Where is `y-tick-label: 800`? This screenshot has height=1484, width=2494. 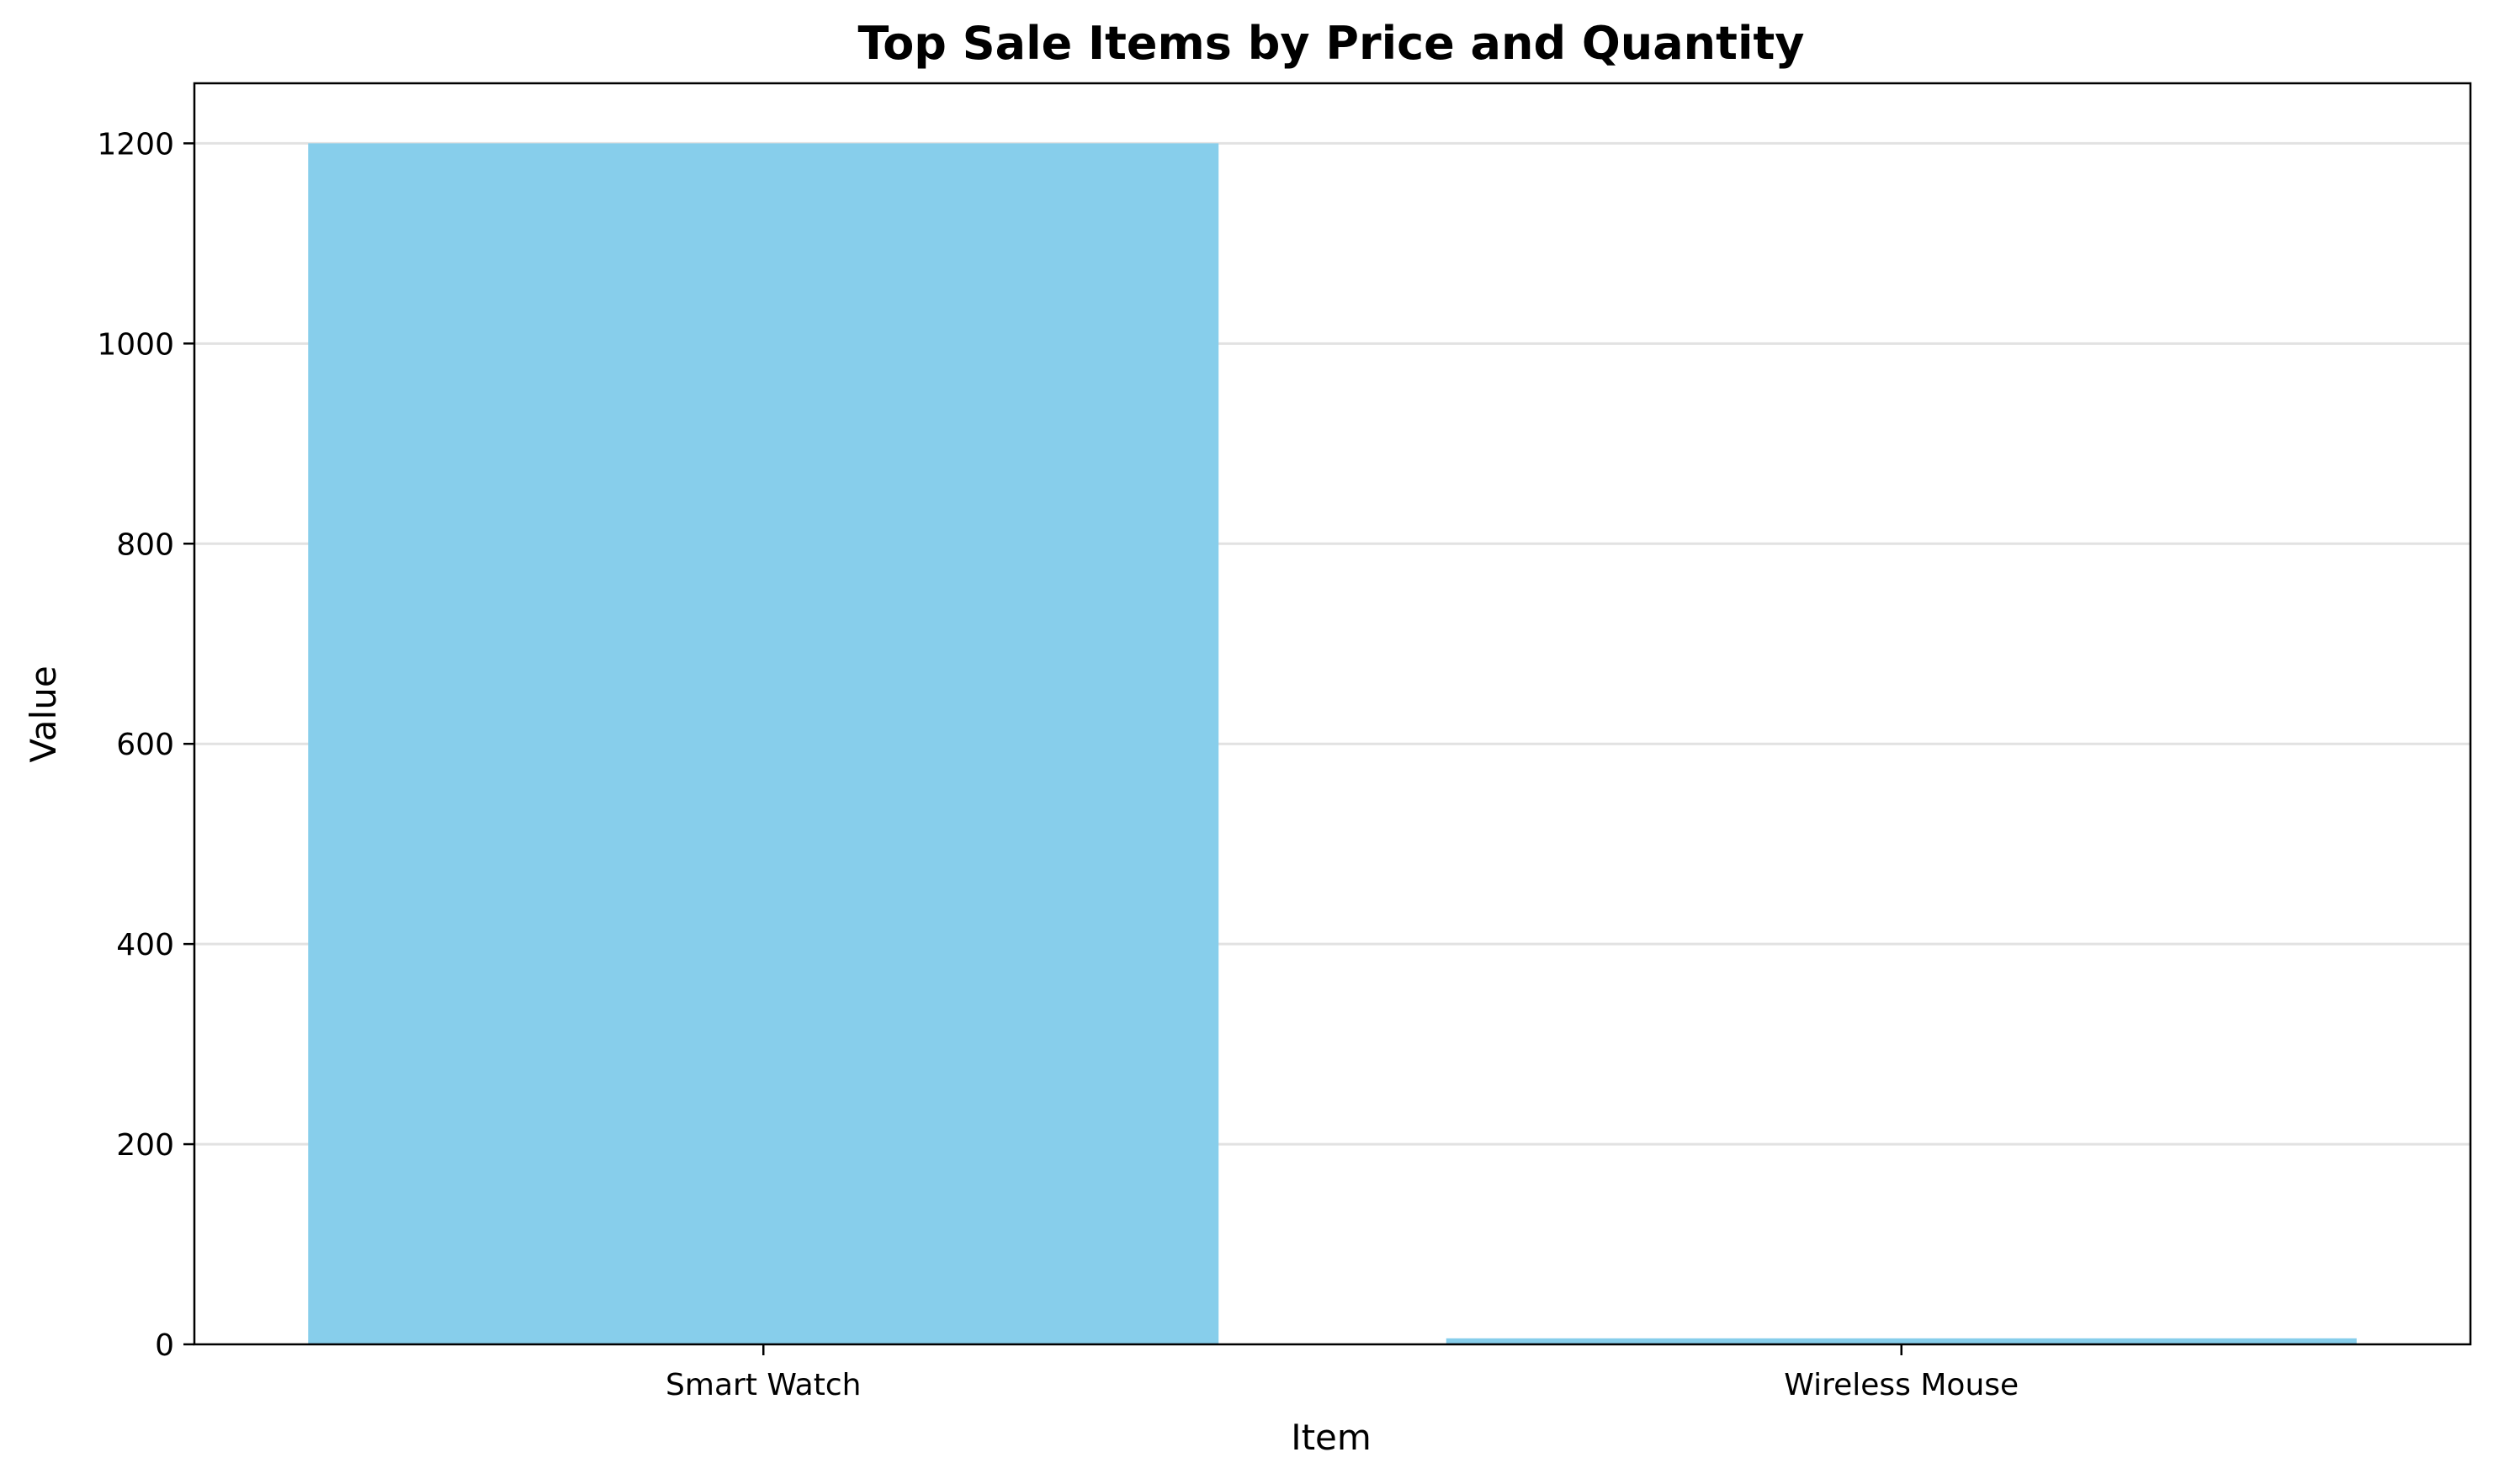 y-tick-label: 800 is located at coordinates (145, 544).